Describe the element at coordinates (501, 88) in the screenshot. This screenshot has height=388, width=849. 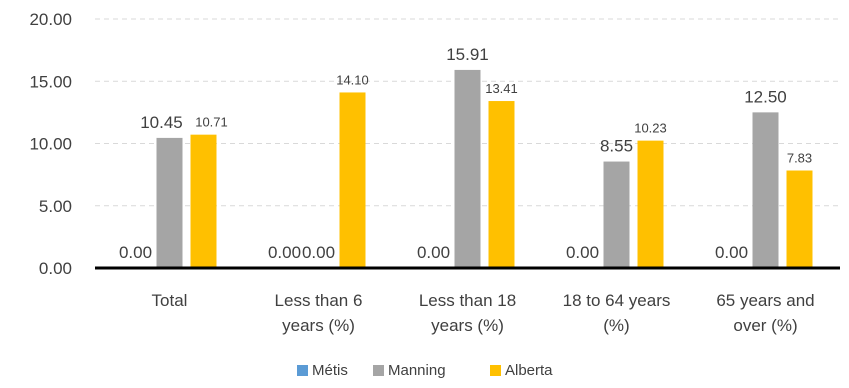
I see `data-label: 13.41` at that location.